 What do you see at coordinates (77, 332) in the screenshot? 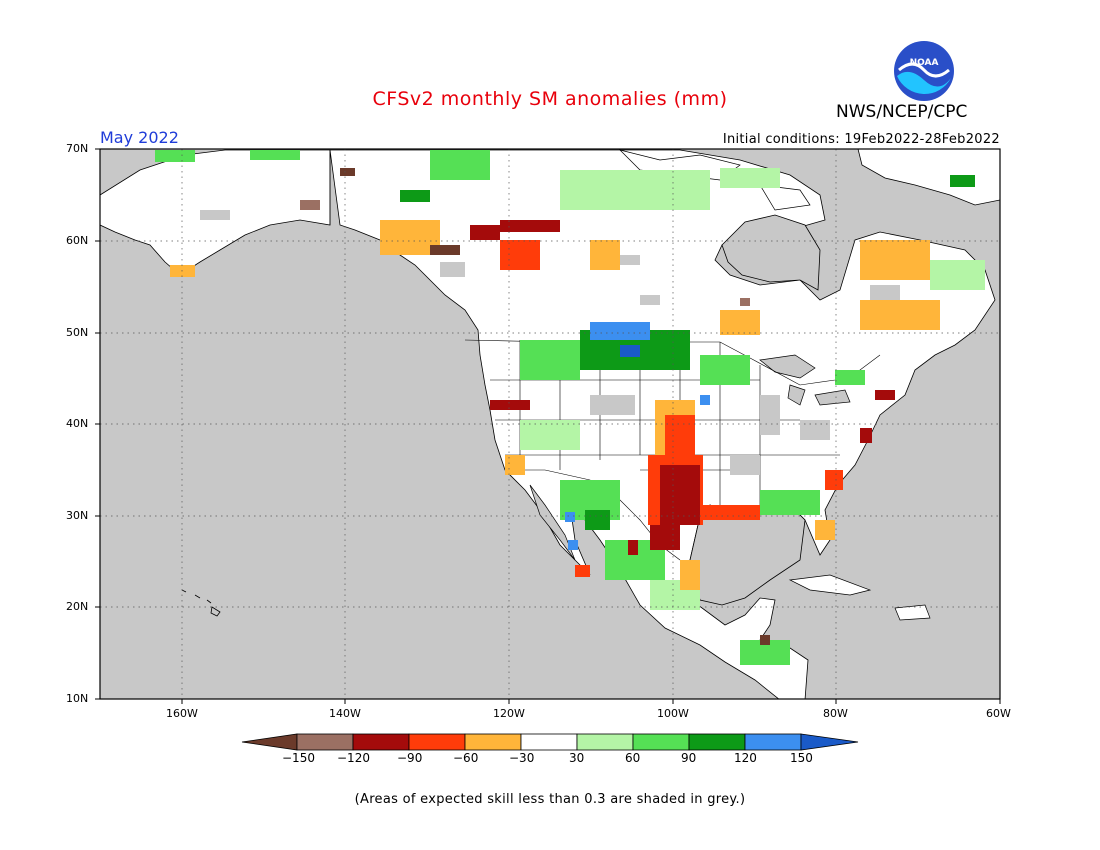
I see `lat-label: 50N` at bounding box center [77, 332].